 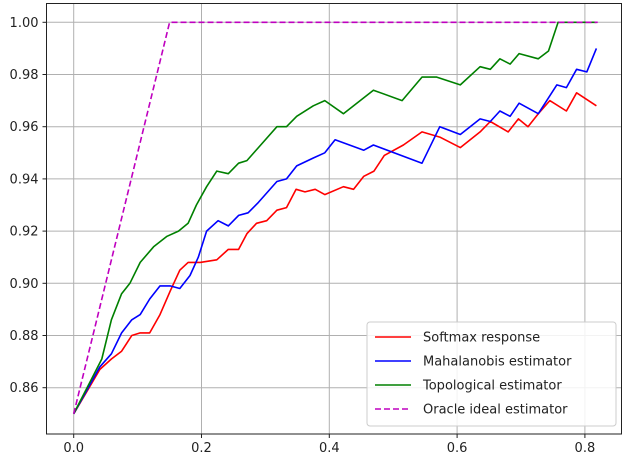 What do you see at coordinates (492, 386) in the screenshot?
I see `legend-label: Topological estimator` at bounding box center [492, 386].